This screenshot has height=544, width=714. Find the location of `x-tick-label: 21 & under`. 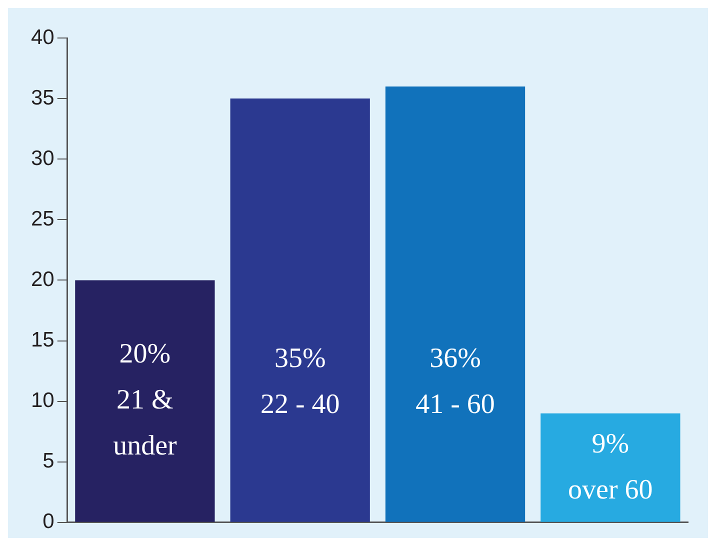

x-tick-label: 21 & under is located at coordinates (145, 423).